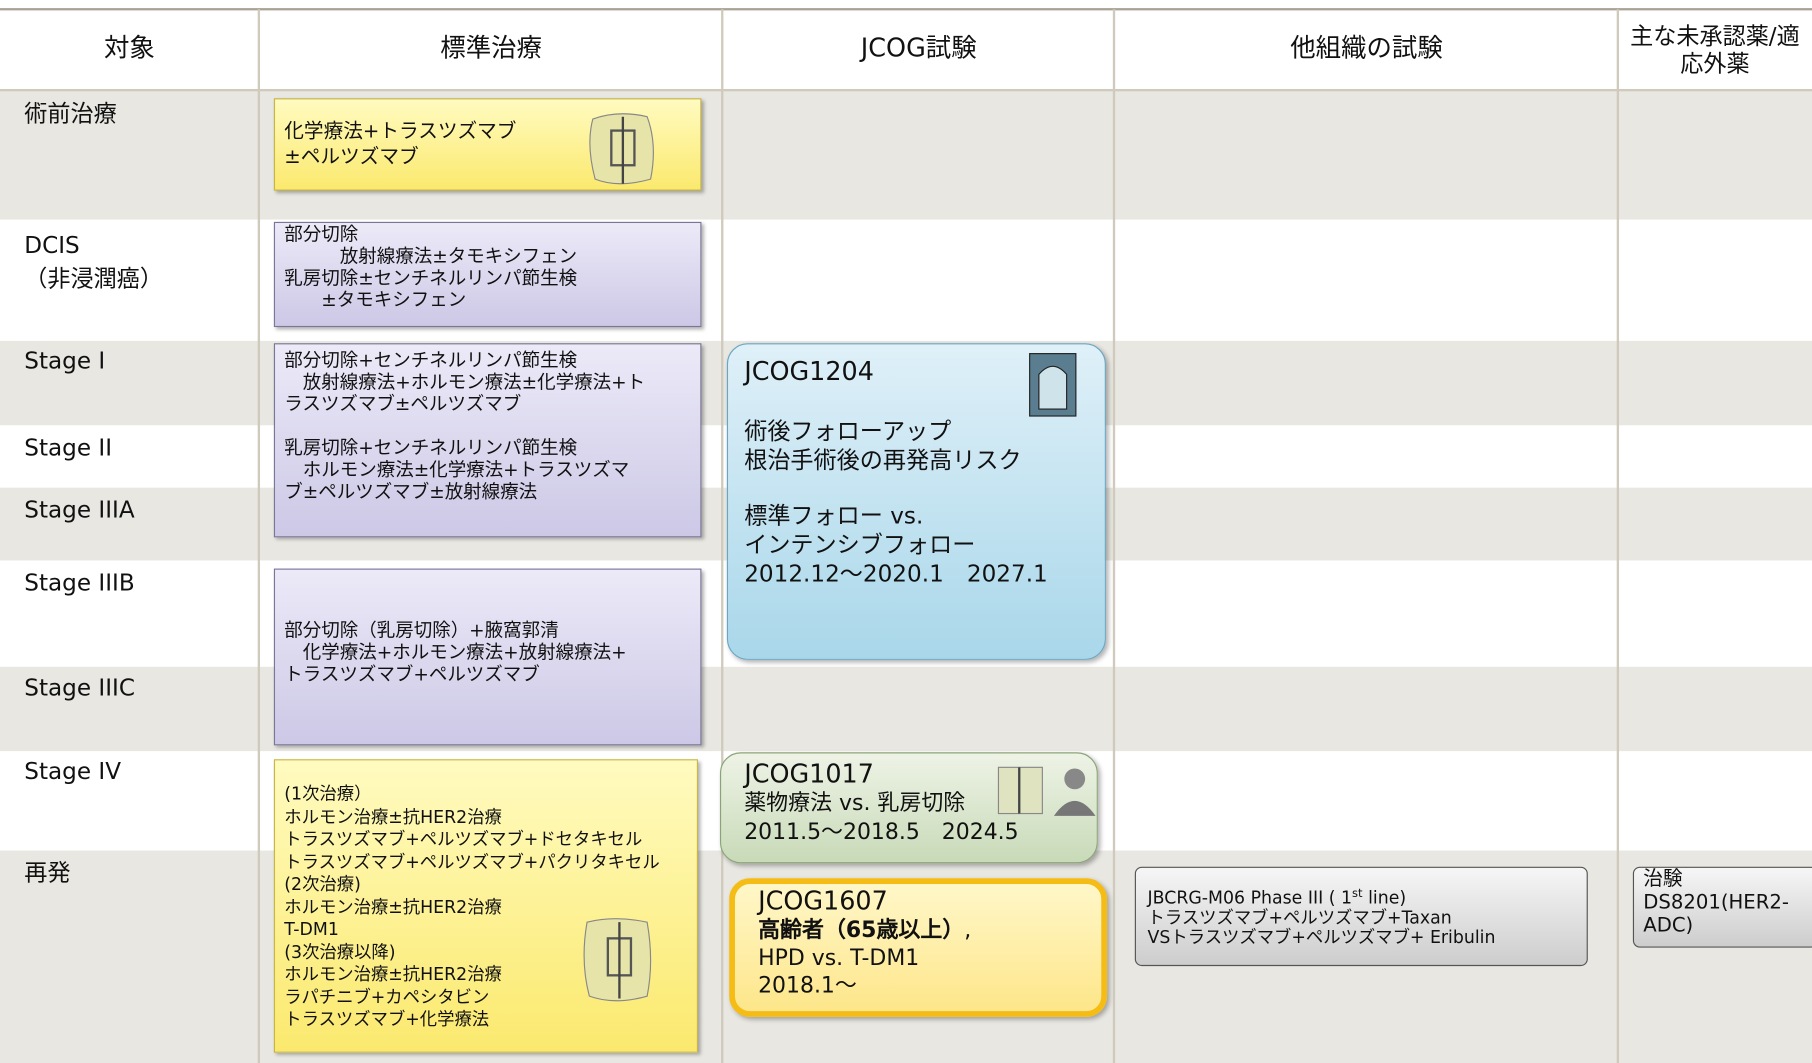  I want to click on text-line: VSトラスツズマブ+ペルツズマブ+ Eribulin, so click(1321, 937).